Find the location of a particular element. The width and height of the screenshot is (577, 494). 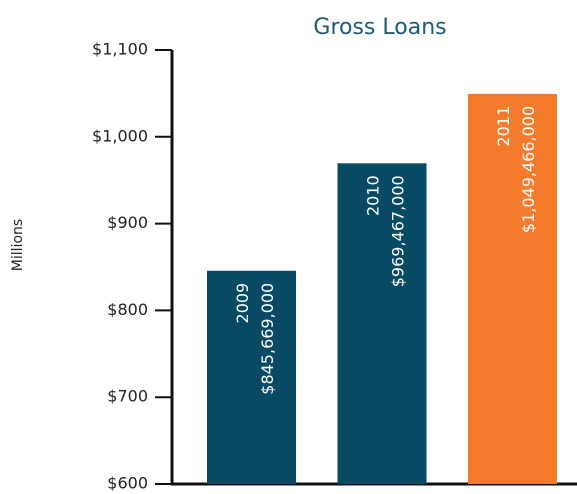

y-tick-label: $600 is located at coordinates (127, 483).